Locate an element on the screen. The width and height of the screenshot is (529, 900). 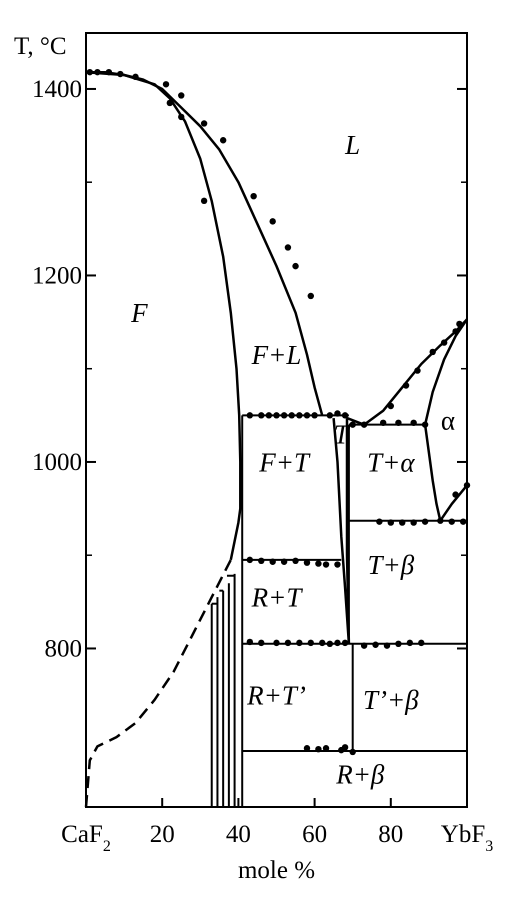
x-tick-label-subscript-0: 2 is located at coordinates (107, 846).